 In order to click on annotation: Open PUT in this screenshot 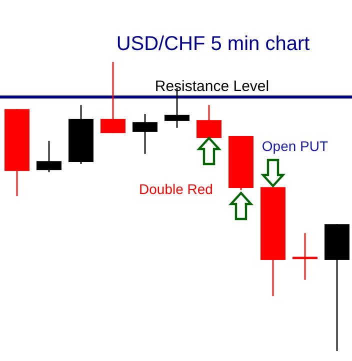, I will do `click(295, 146)`.